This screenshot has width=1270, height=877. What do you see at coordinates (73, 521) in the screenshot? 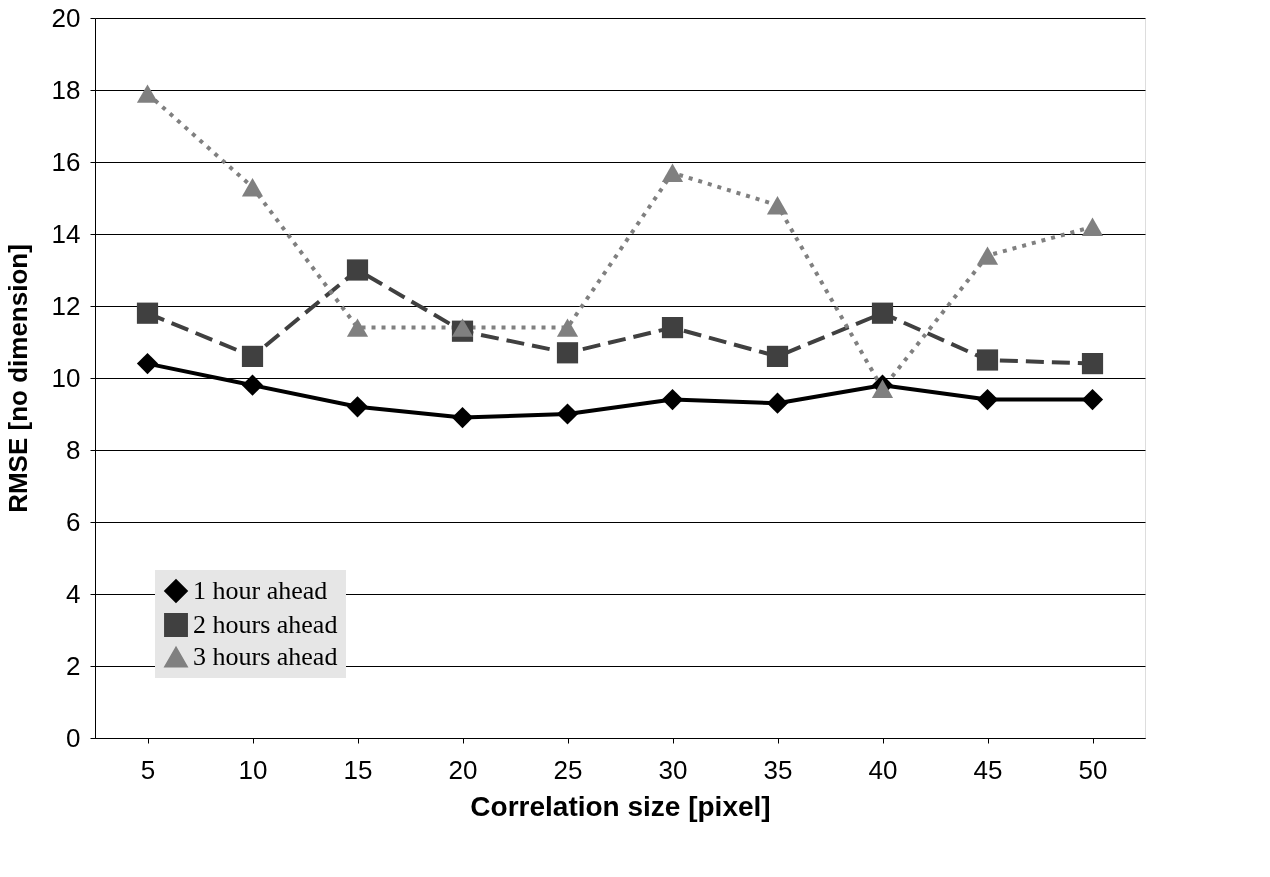
I see `y-tick-label: 6` at bounding box center [73, 521].